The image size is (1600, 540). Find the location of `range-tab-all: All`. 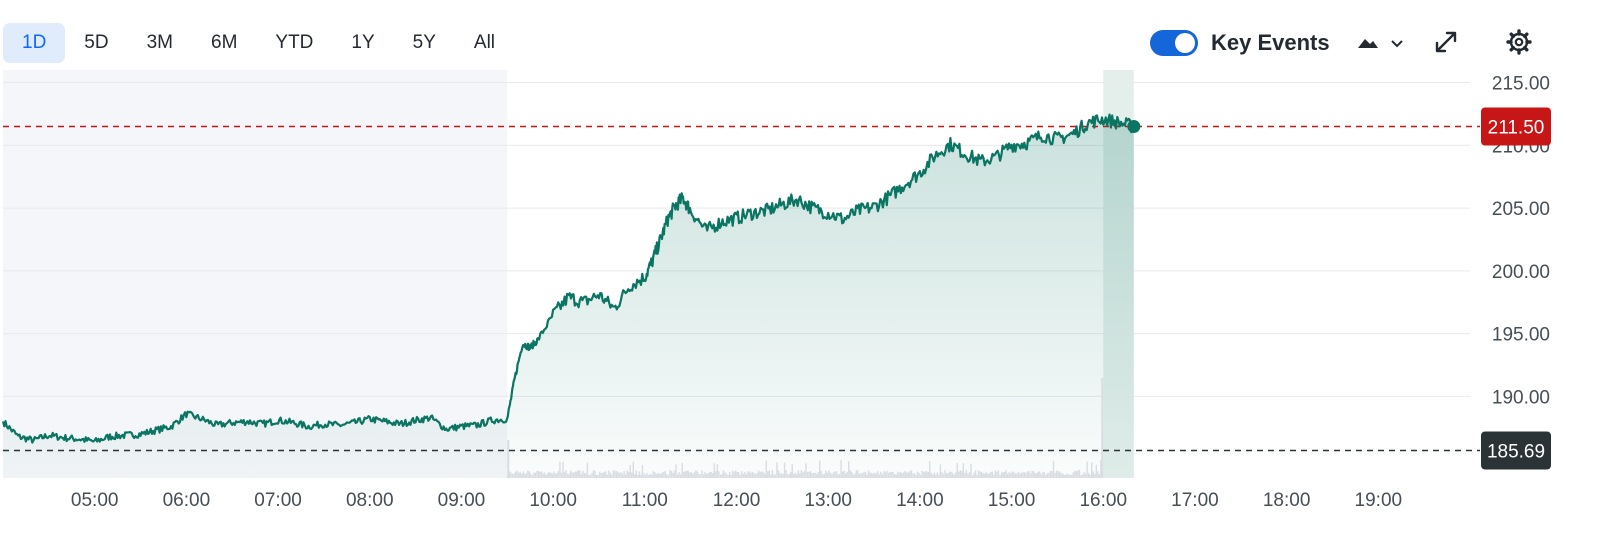

range-tab-all: All is located at coordinates (484, 42).